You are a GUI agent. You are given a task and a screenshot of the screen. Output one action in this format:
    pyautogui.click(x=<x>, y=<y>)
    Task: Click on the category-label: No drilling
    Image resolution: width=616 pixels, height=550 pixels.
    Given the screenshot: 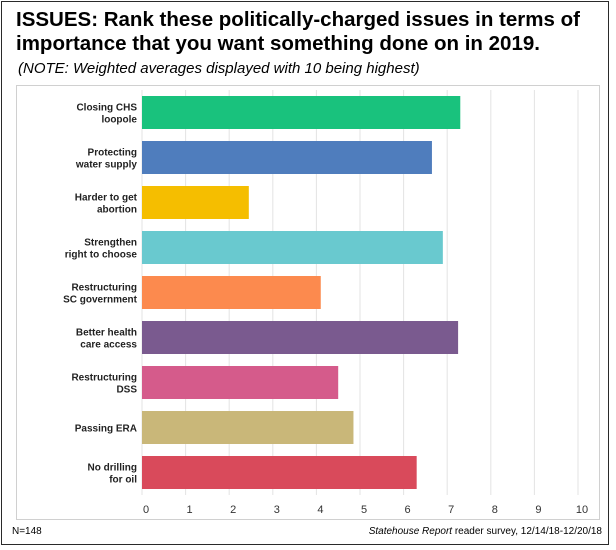 What is the action you would take?
    pyautogui.click(x=112, y=468)
    